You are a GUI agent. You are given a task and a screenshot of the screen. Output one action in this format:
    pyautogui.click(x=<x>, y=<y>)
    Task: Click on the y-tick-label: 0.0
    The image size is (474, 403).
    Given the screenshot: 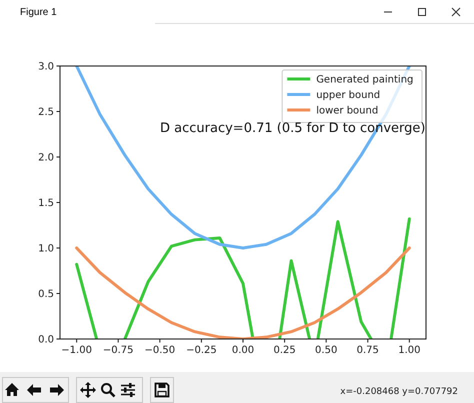 What is the action you would take?
    pyautogui.click(x=46, y=340)
    